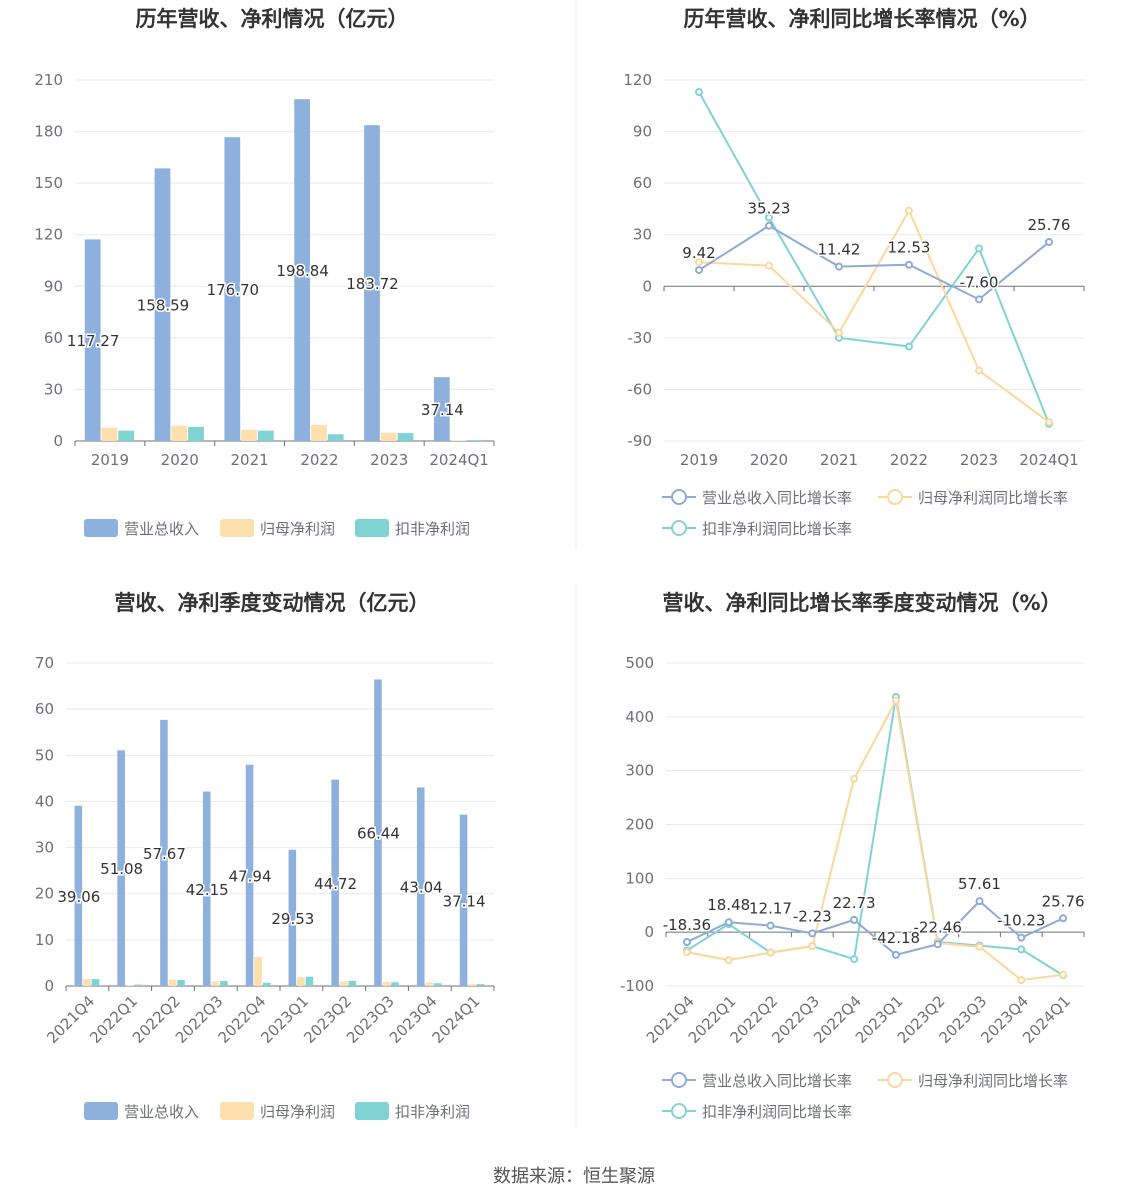  What do you see at coordinates (44, 894) in the screenshot?
I see `y-tick-label: 20` at bounding box center [44, 894].